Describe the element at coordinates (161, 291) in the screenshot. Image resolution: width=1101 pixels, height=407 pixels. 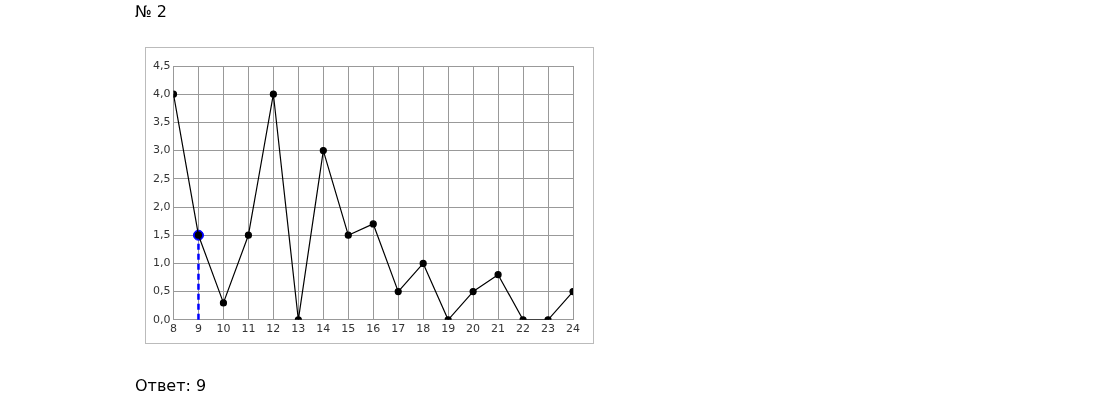
I see `y-tick-label: 0,5` at that location.